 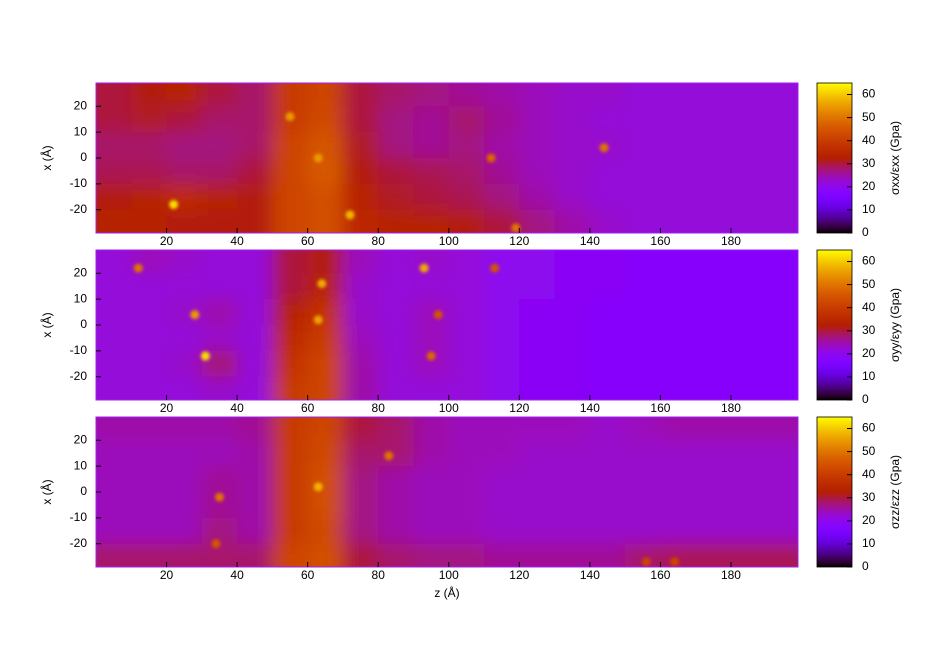 I want to click on x-tick-label: 100, so click(x=449, y=408).